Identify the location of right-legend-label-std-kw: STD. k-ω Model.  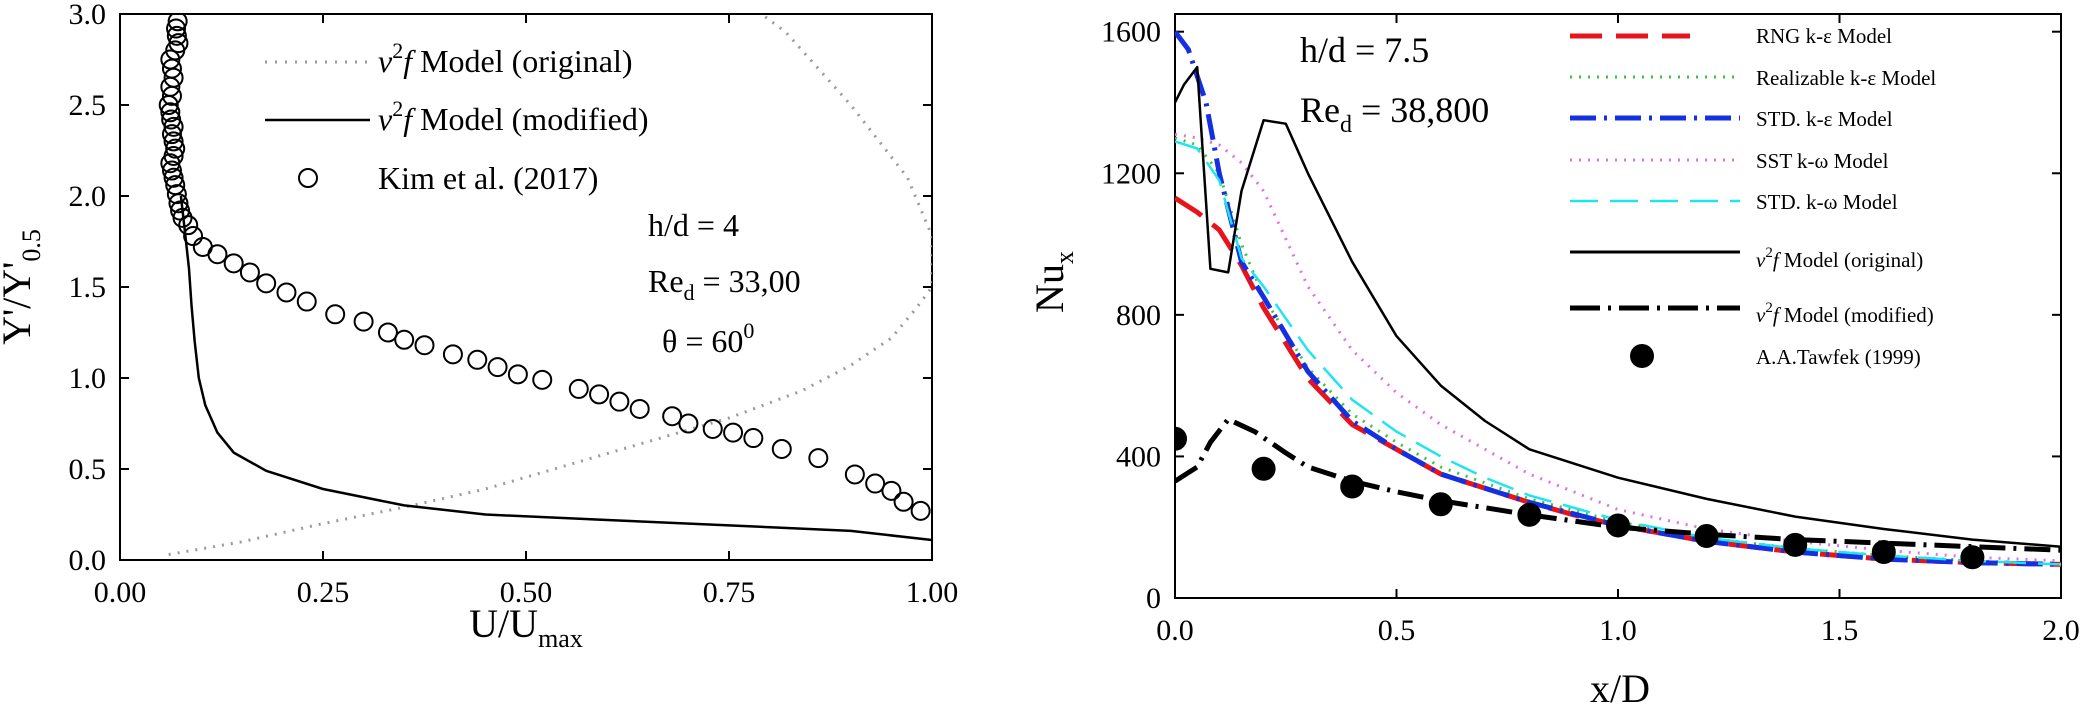
(1827, 202).